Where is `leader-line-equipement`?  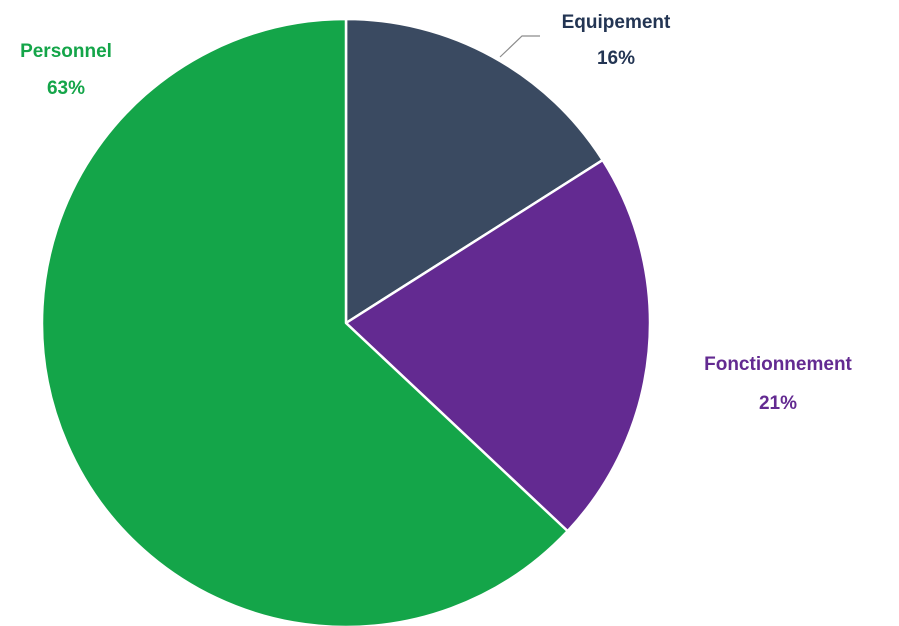 leader-line-equipement is located at coordinates (519, 46).